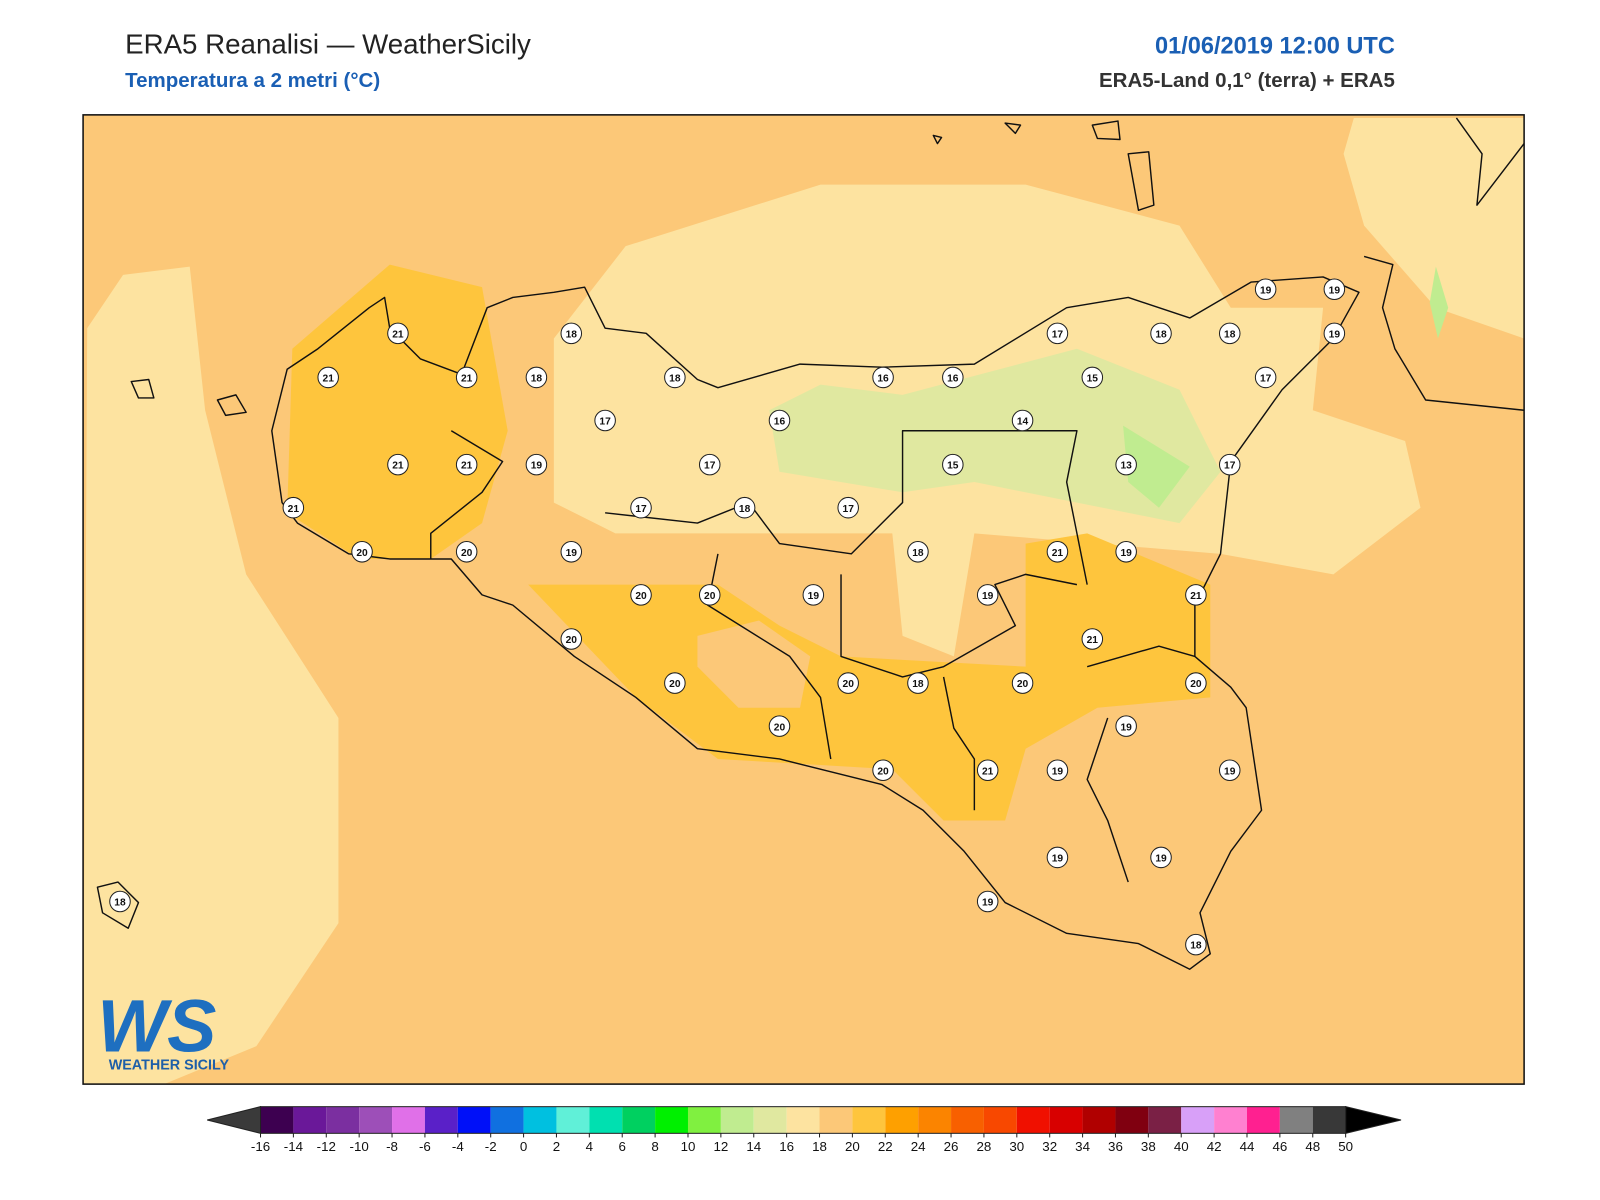 This screenshot has width=1600, height=1200. What do you see at coordinates (654, 1146) in the screenshot?
I see `colorbar-tick-label: 8` at bounding box center [654, 1146].